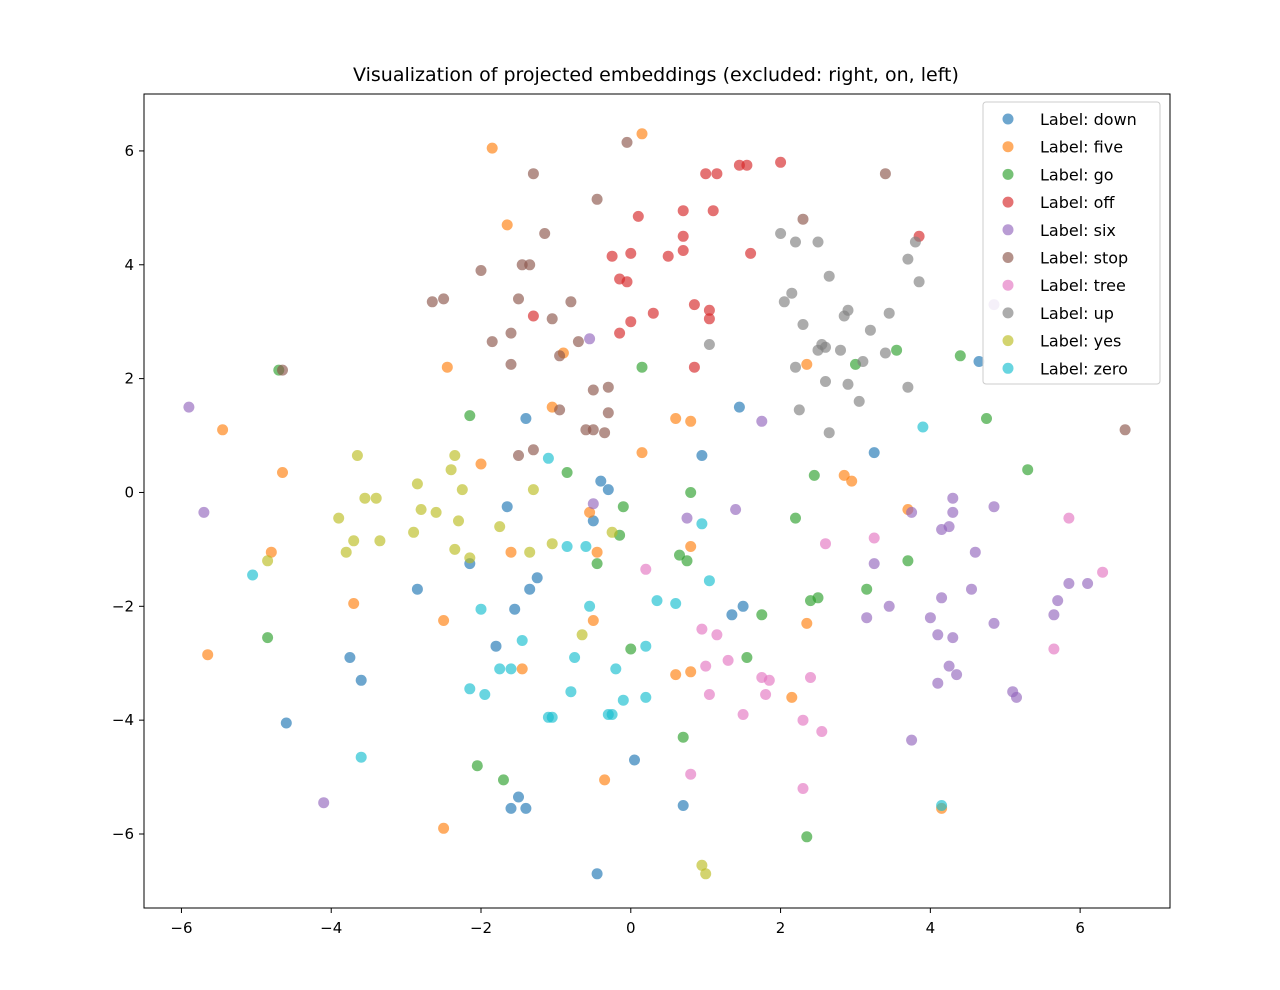 This screenshot has width=1280, height=990. Describe the element at coordinates (1080, 341) in the screenshot. I see `legend-label: Label: yes` at that location.